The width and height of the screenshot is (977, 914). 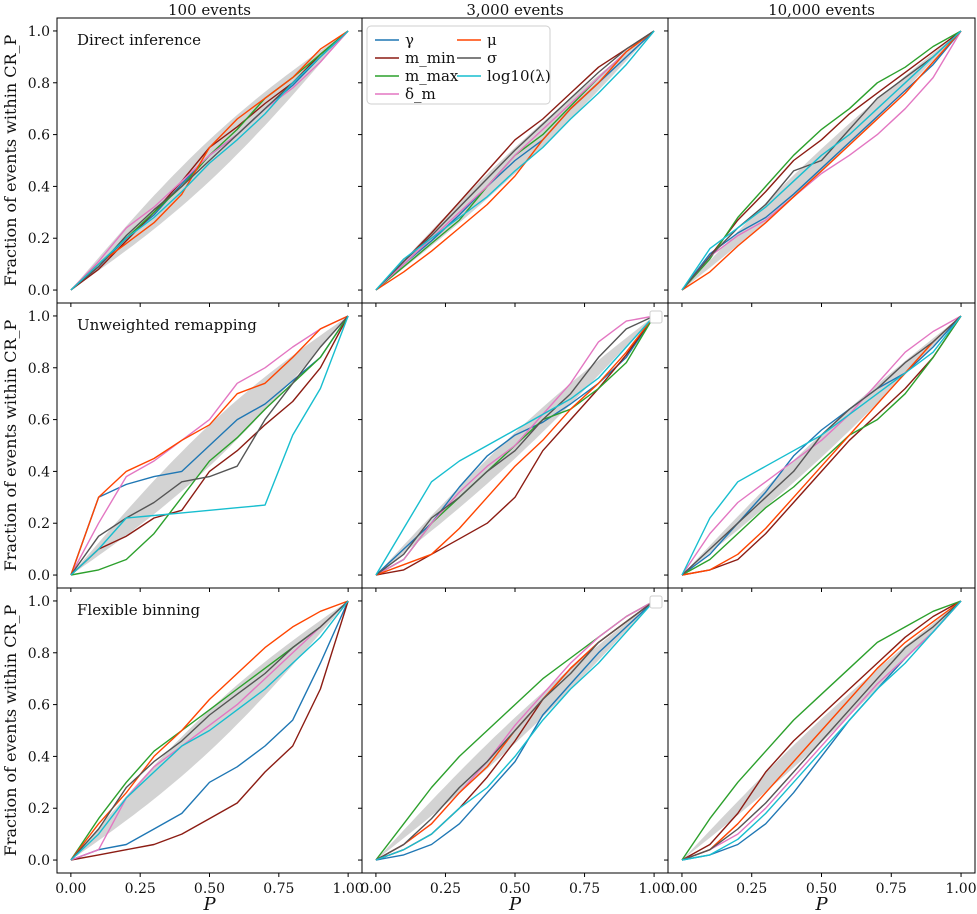 What do you see at coordinates (430, 58) in the screenshot?
I see `legend-label-mmin: m_min` at bounding box center [430, 58].